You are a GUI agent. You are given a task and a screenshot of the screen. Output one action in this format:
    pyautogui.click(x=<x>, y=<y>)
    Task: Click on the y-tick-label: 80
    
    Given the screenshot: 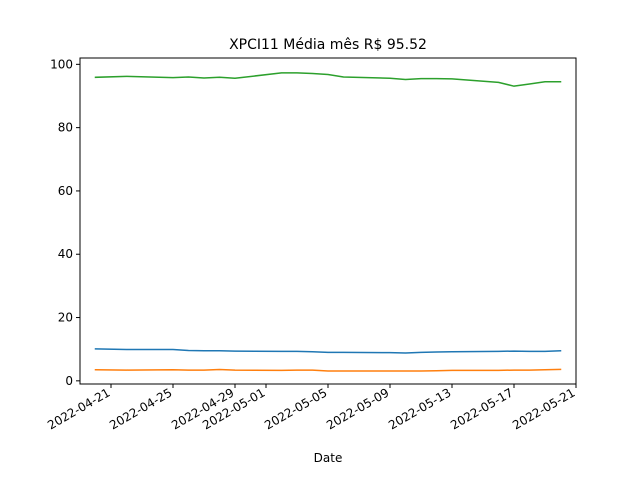 What is the action you would take?
    pyautogui.click(x=65, y=128)
    